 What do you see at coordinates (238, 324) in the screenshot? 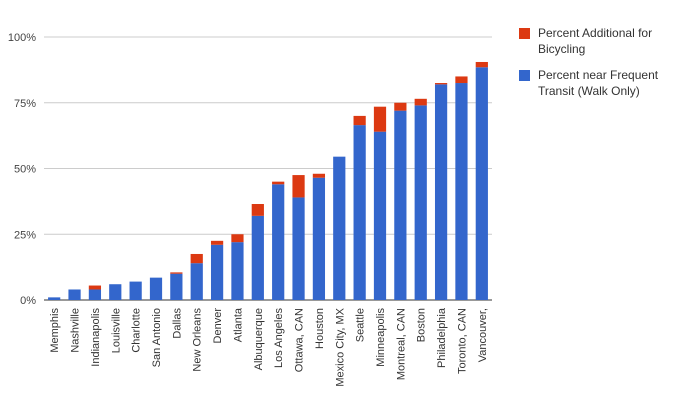
I see `x-category-label: Atlanta` at bounding box center [238, 324].